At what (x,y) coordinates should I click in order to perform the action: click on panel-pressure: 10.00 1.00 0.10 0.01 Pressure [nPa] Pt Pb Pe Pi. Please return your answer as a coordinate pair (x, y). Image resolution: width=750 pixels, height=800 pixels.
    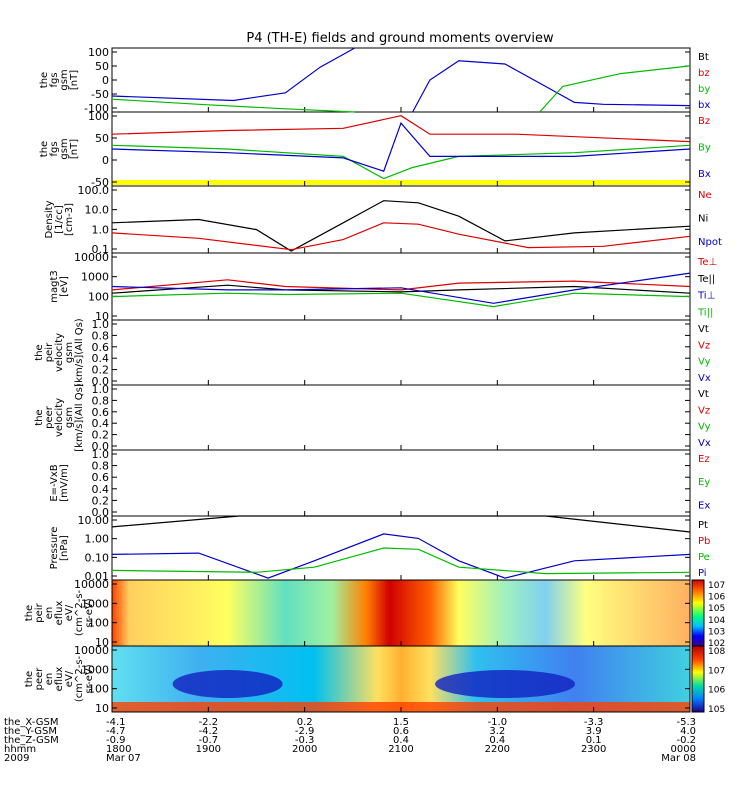
    Looking at the image, I should click on (379, 548).